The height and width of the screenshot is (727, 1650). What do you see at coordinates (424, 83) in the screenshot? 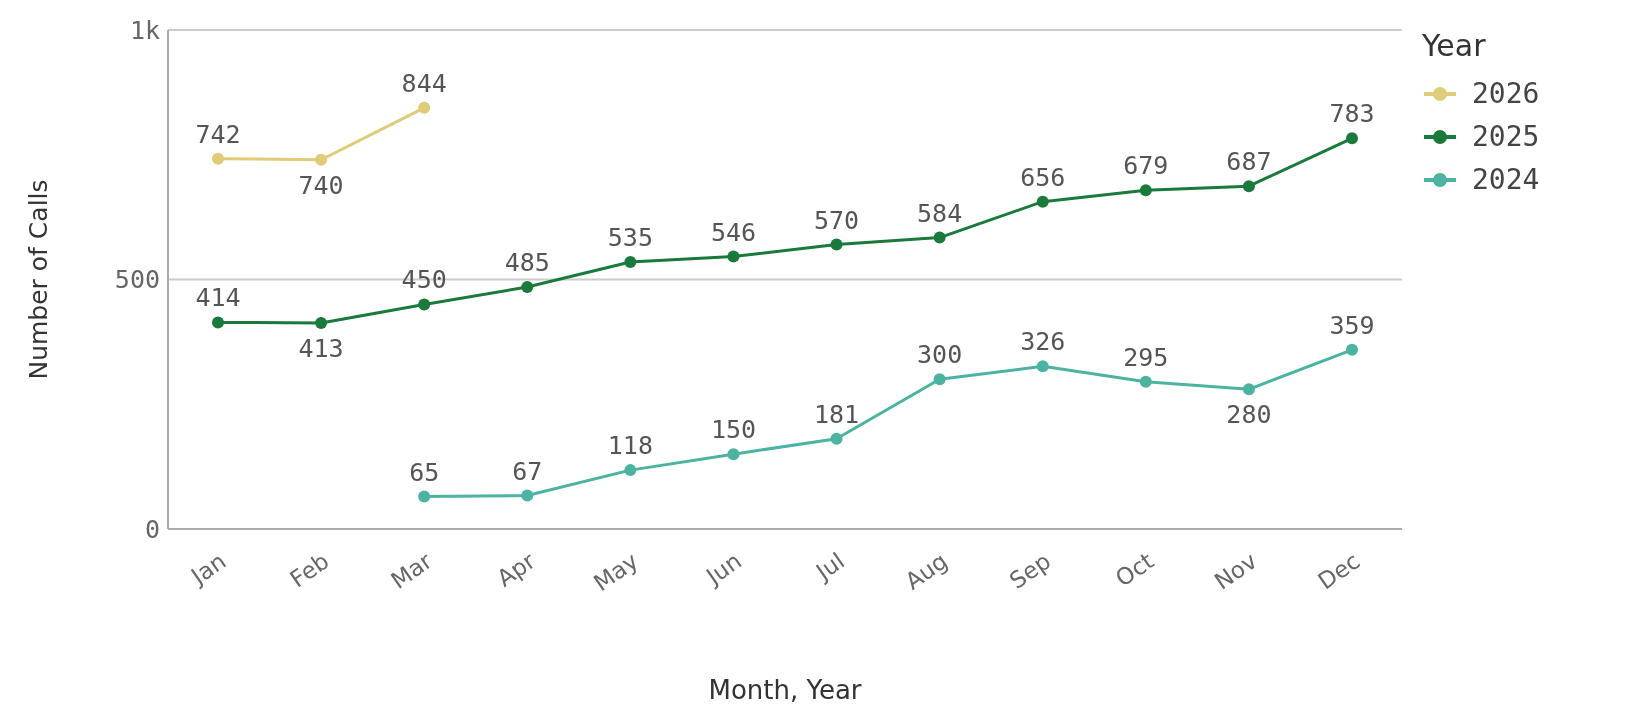
I see `data-label: 844` at bounding box center [424, 83].